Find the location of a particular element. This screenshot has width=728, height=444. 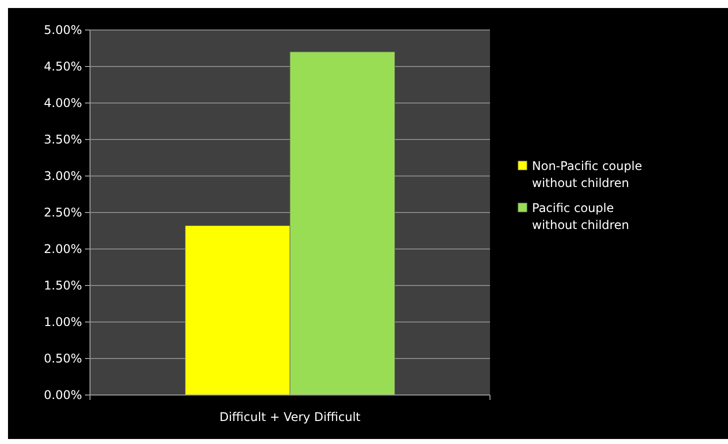

y-tick-label: 4.00% is located at coordinates (63, 103).